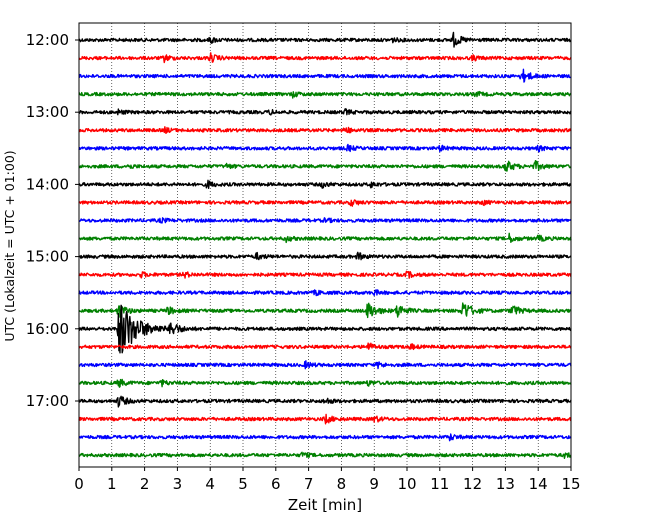  Describe the element at coordinates (52, 220) in the screenshot. I see `y-axis: 12:00 13:00 14:00 15:00 16:00 17:00` at that location.